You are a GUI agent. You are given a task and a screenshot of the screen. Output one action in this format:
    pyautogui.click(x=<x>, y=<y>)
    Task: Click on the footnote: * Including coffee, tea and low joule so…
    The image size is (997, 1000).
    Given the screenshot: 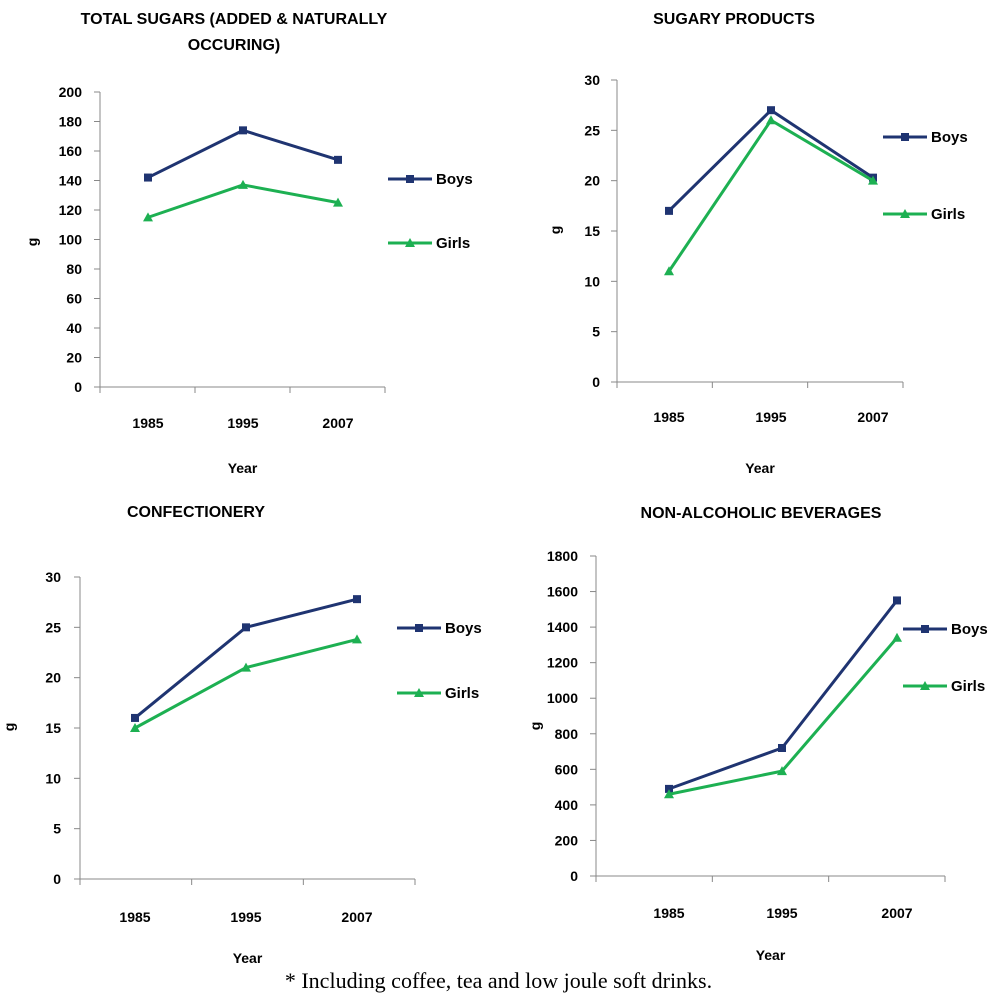 What is the action you would take?
    pyautogui.click(x=498, y=980)
    